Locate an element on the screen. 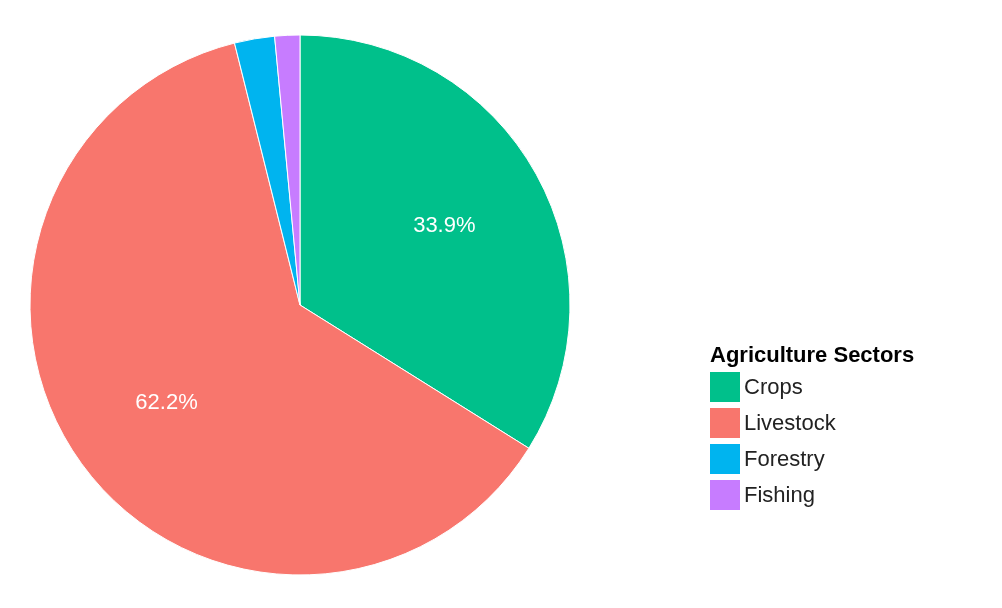 The width and height of the screenshot is (1002, 608). legend-label: Forestry is located at coordinates (784, 458).